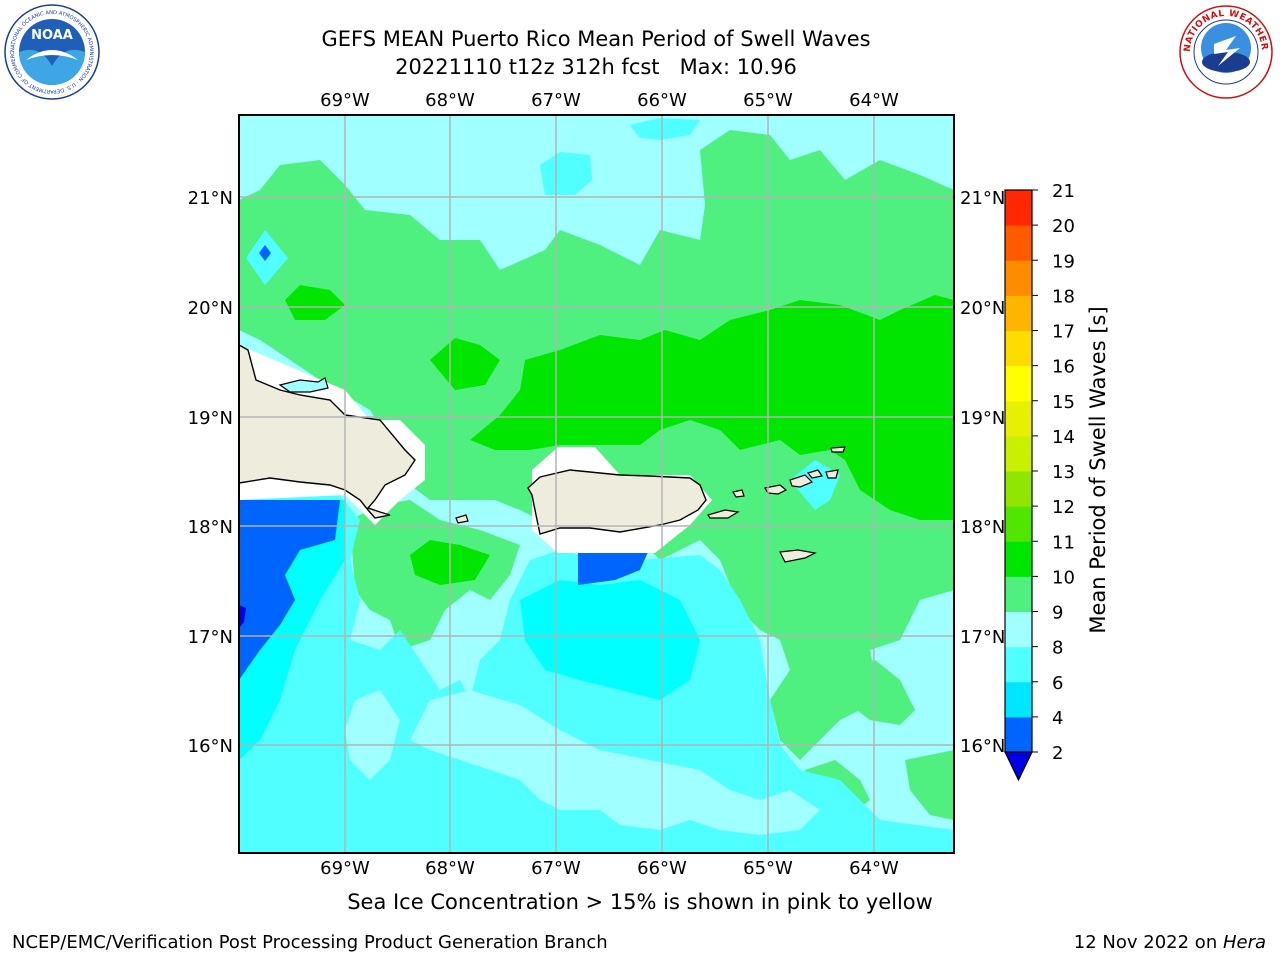 The image size is (1280, 960). Describe the element at coordinates (929, 785) in the screenshot. I see `band-9-10-se3` at that location.